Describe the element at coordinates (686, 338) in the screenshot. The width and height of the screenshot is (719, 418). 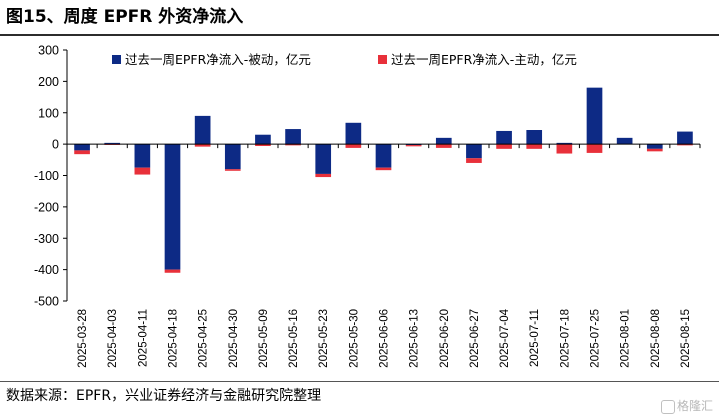
I see `x-tick-label: 2025-08-15` at that location.